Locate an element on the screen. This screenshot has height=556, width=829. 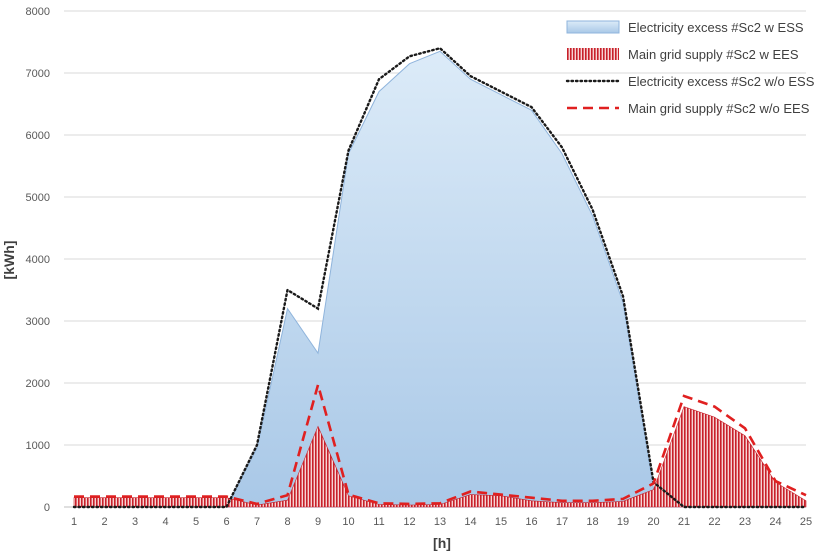
x-tick-label: 19 is located at coordinates (623, 522).